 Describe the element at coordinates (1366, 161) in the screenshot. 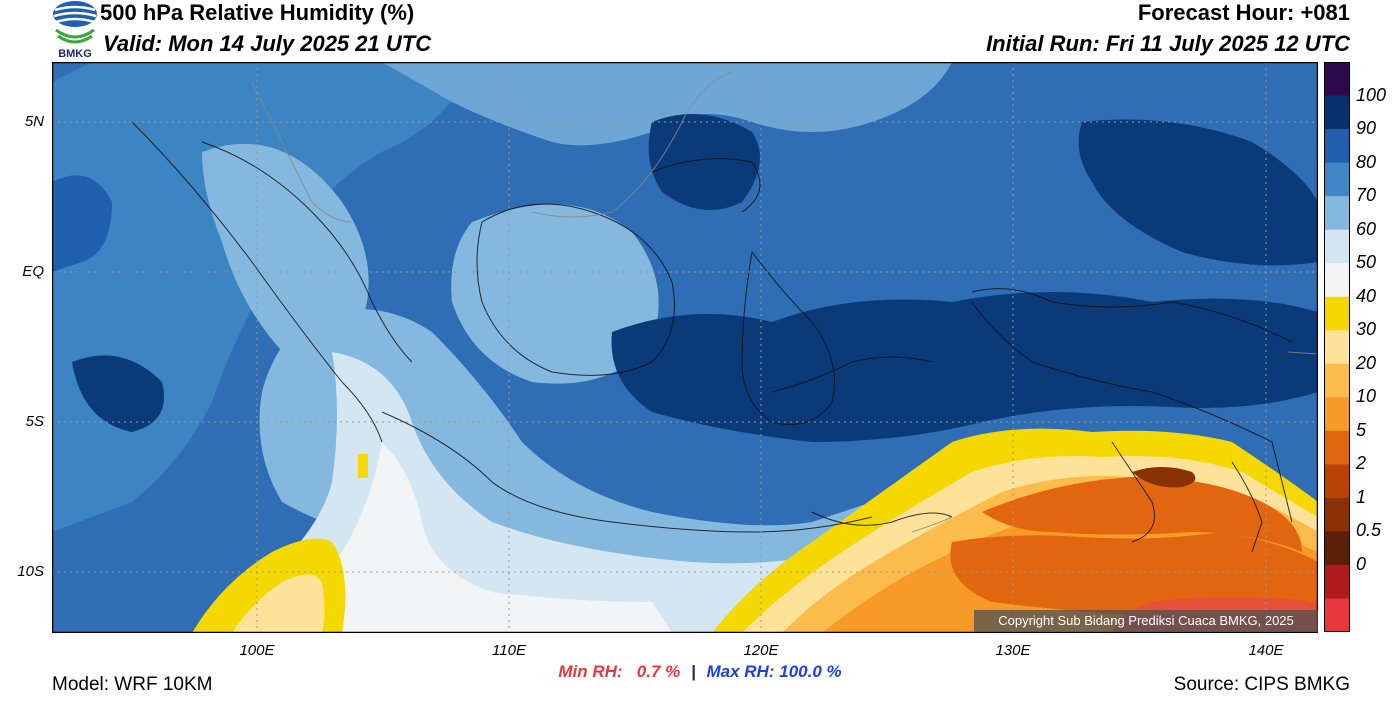

I see `colorbar-label: 80` at that location.